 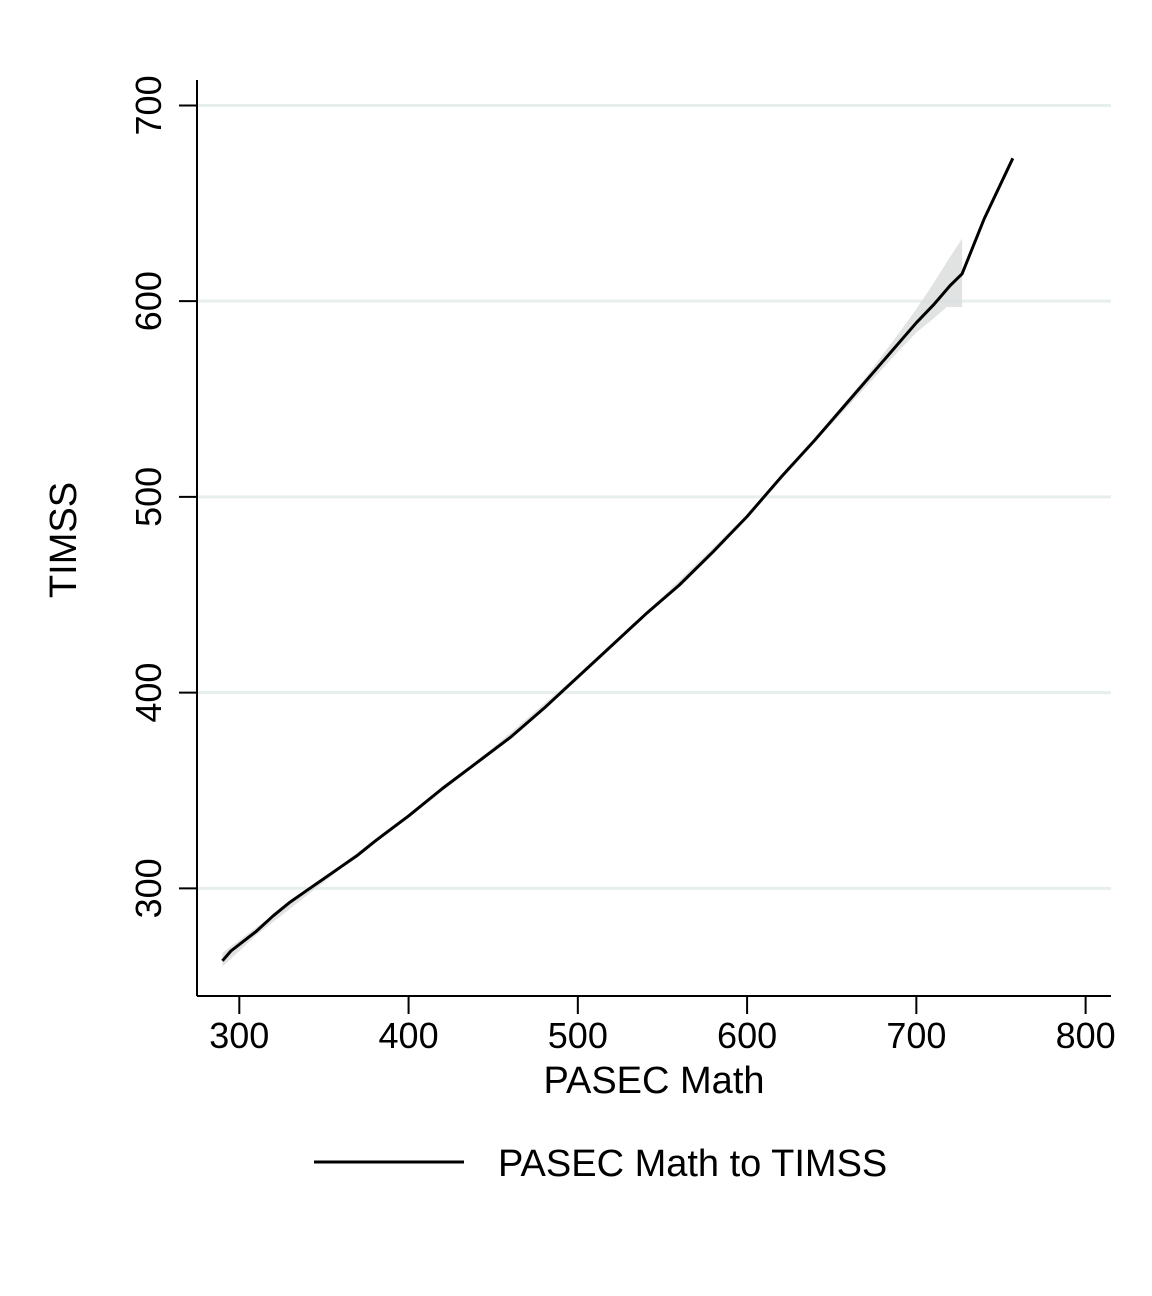 What do you see at coordinates (148, 693) in the screenshot?
I see `y-tick-label-400: 400` at bounding box center [148, 693].